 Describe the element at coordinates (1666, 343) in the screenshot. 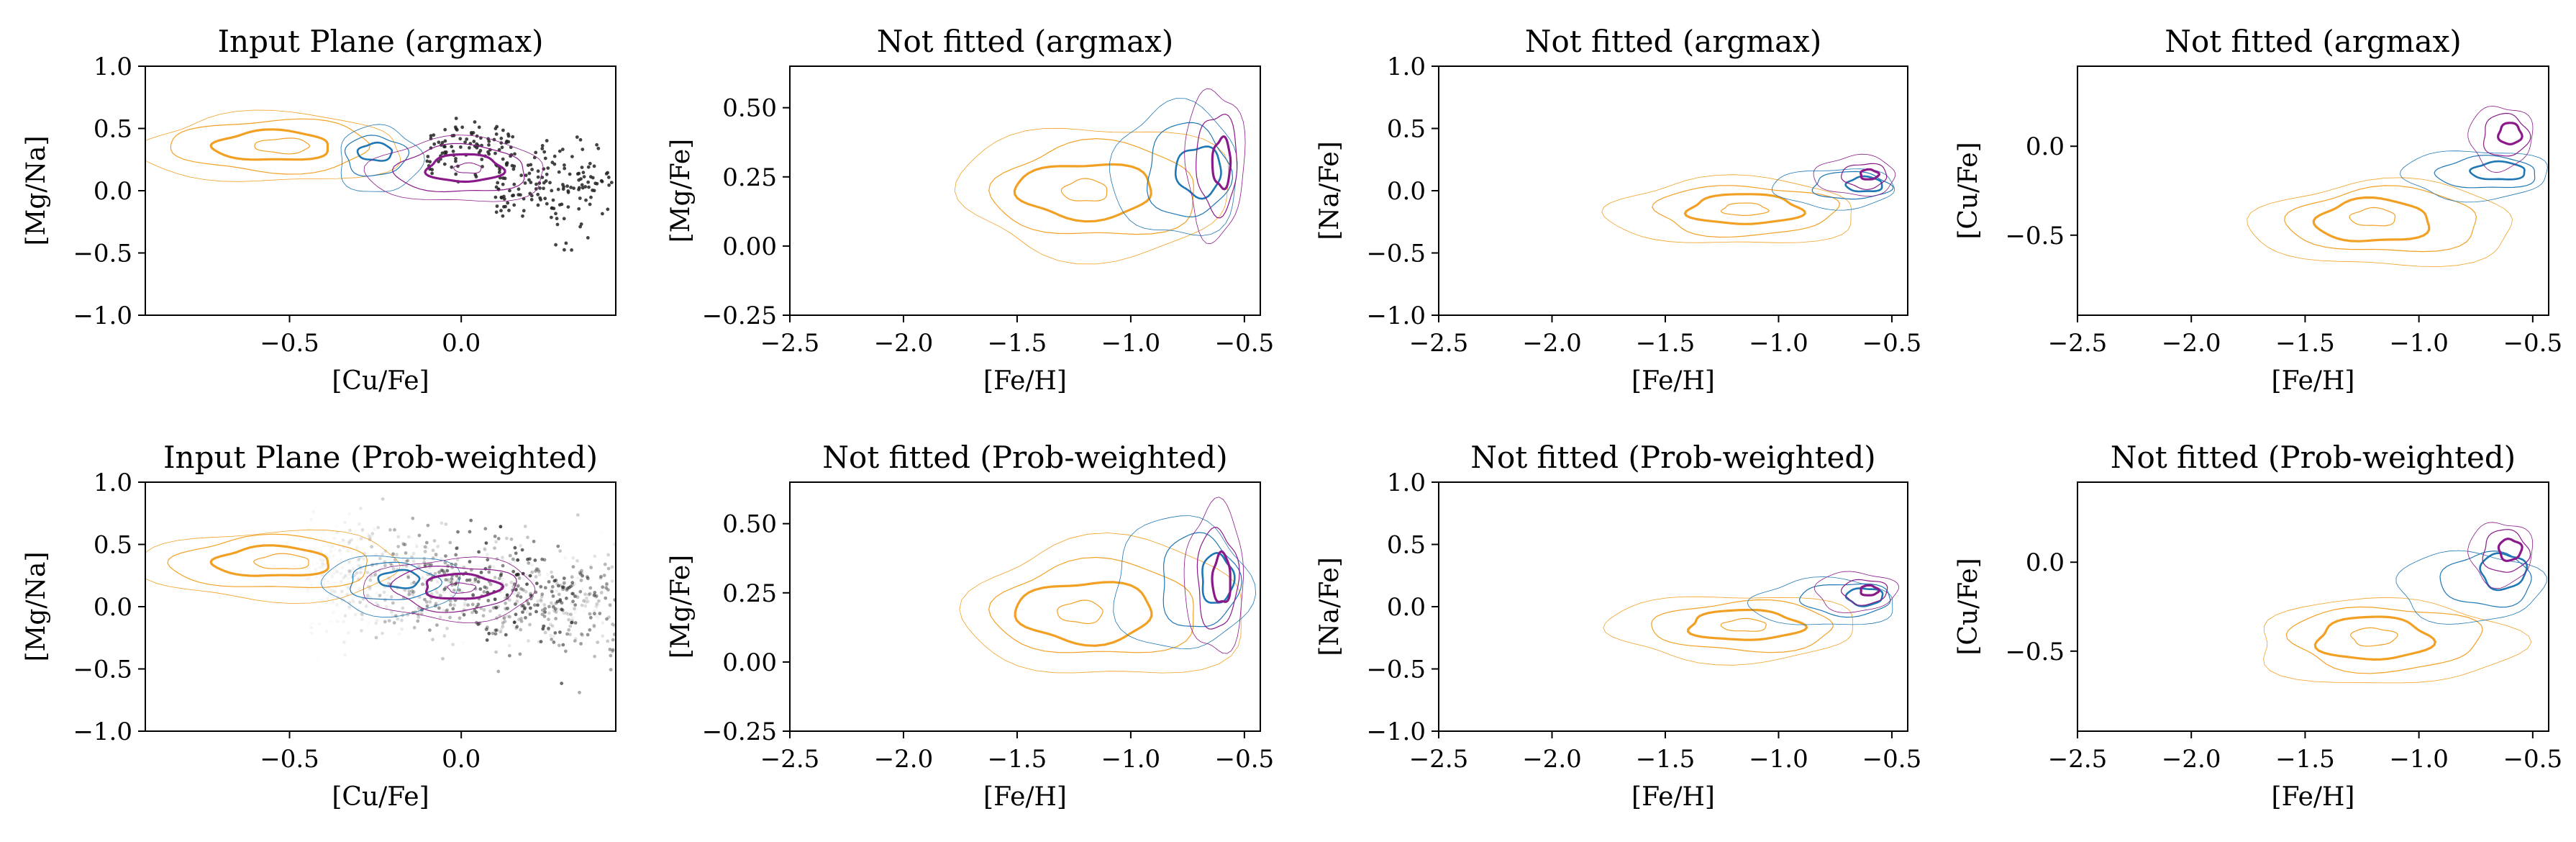

I see `x-tick-label: −1.5` at that location.